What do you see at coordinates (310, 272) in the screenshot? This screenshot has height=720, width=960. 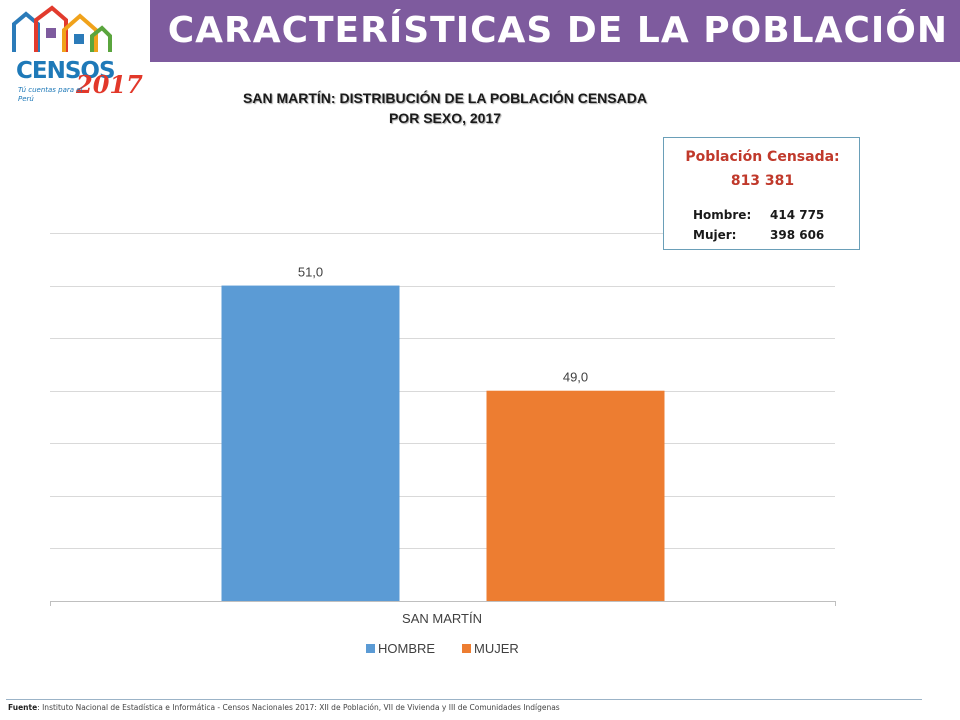 I see `data-label-hombre: 51,0` at bounding box center [310, 272].